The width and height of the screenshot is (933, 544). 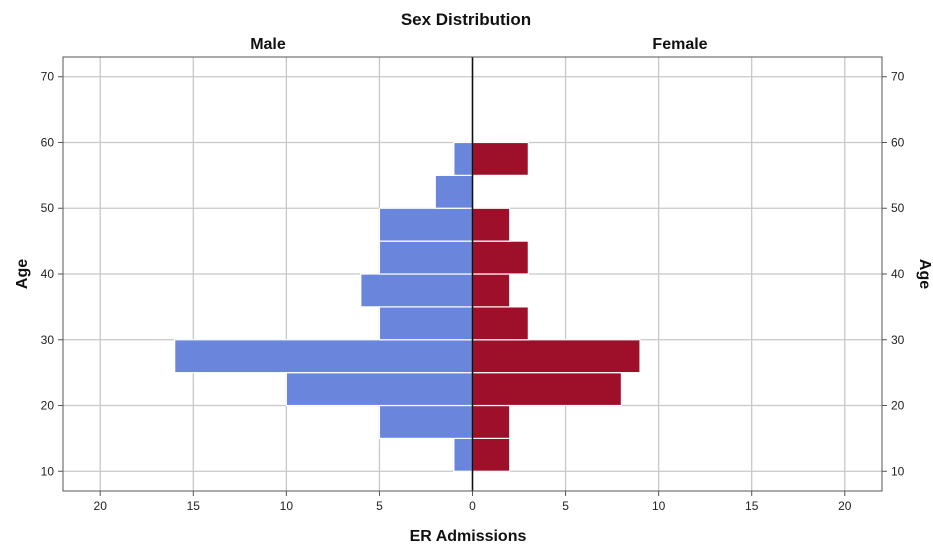 What do you see at coordinates (898, 471) in the screenshot?
I see `y-tick-label-right: 10` at bounding box center [898, 471].